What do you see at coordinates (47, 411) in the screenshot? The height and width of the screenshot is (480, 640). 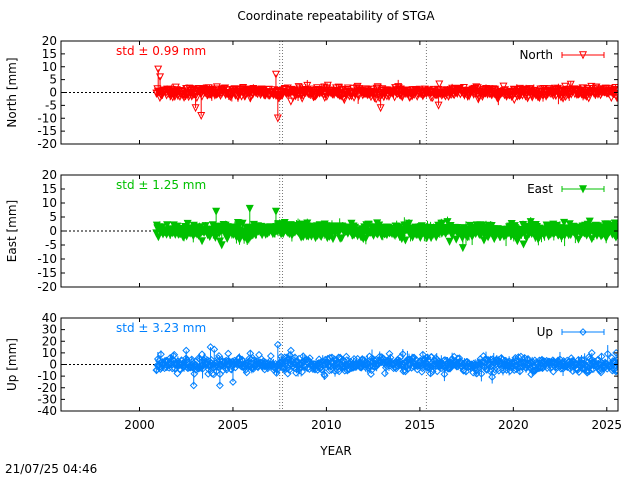 I see `y-tick-label: -40` at bounding box center [47, 411].